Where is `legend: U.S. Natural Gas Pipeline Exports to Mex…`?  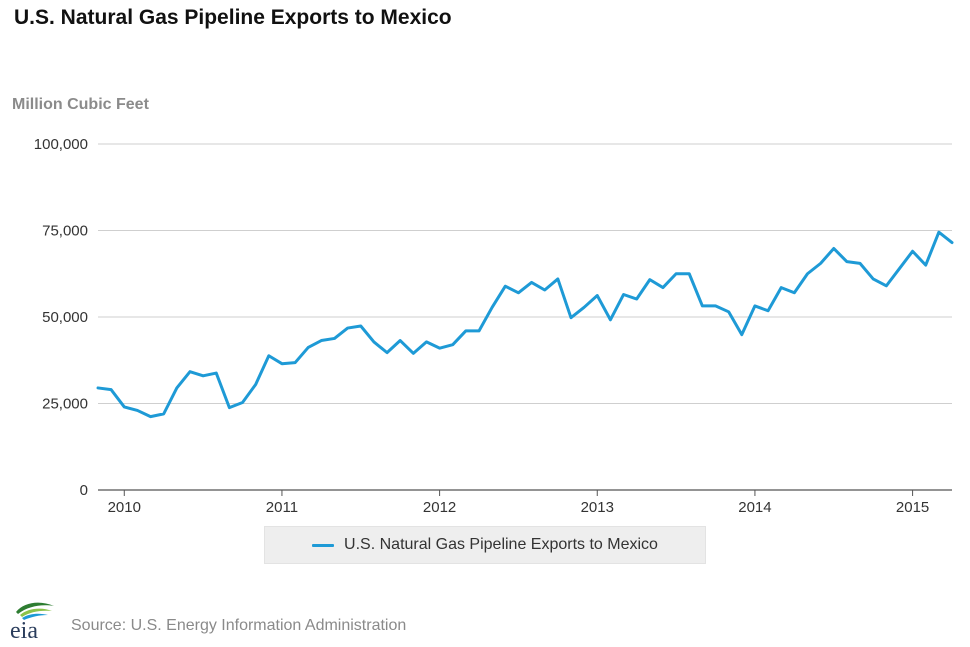 legend: U.S. Natural Gas Pipeline Exports to Mex… is located at coordinates (485, 545).